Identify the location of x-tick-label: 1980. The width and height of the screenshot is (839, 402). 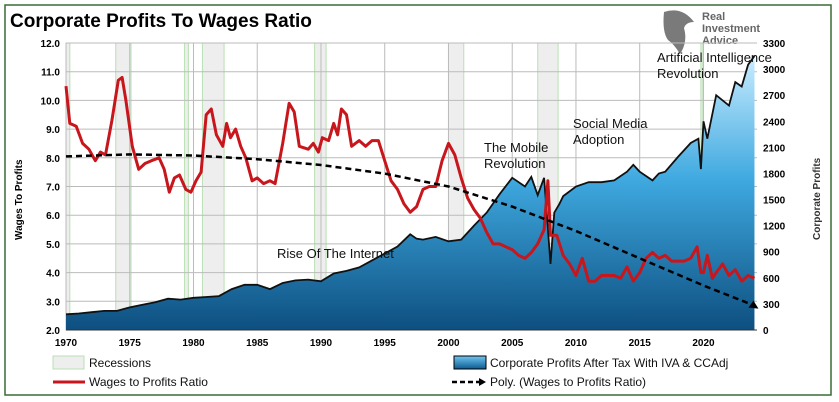
(193, 343).